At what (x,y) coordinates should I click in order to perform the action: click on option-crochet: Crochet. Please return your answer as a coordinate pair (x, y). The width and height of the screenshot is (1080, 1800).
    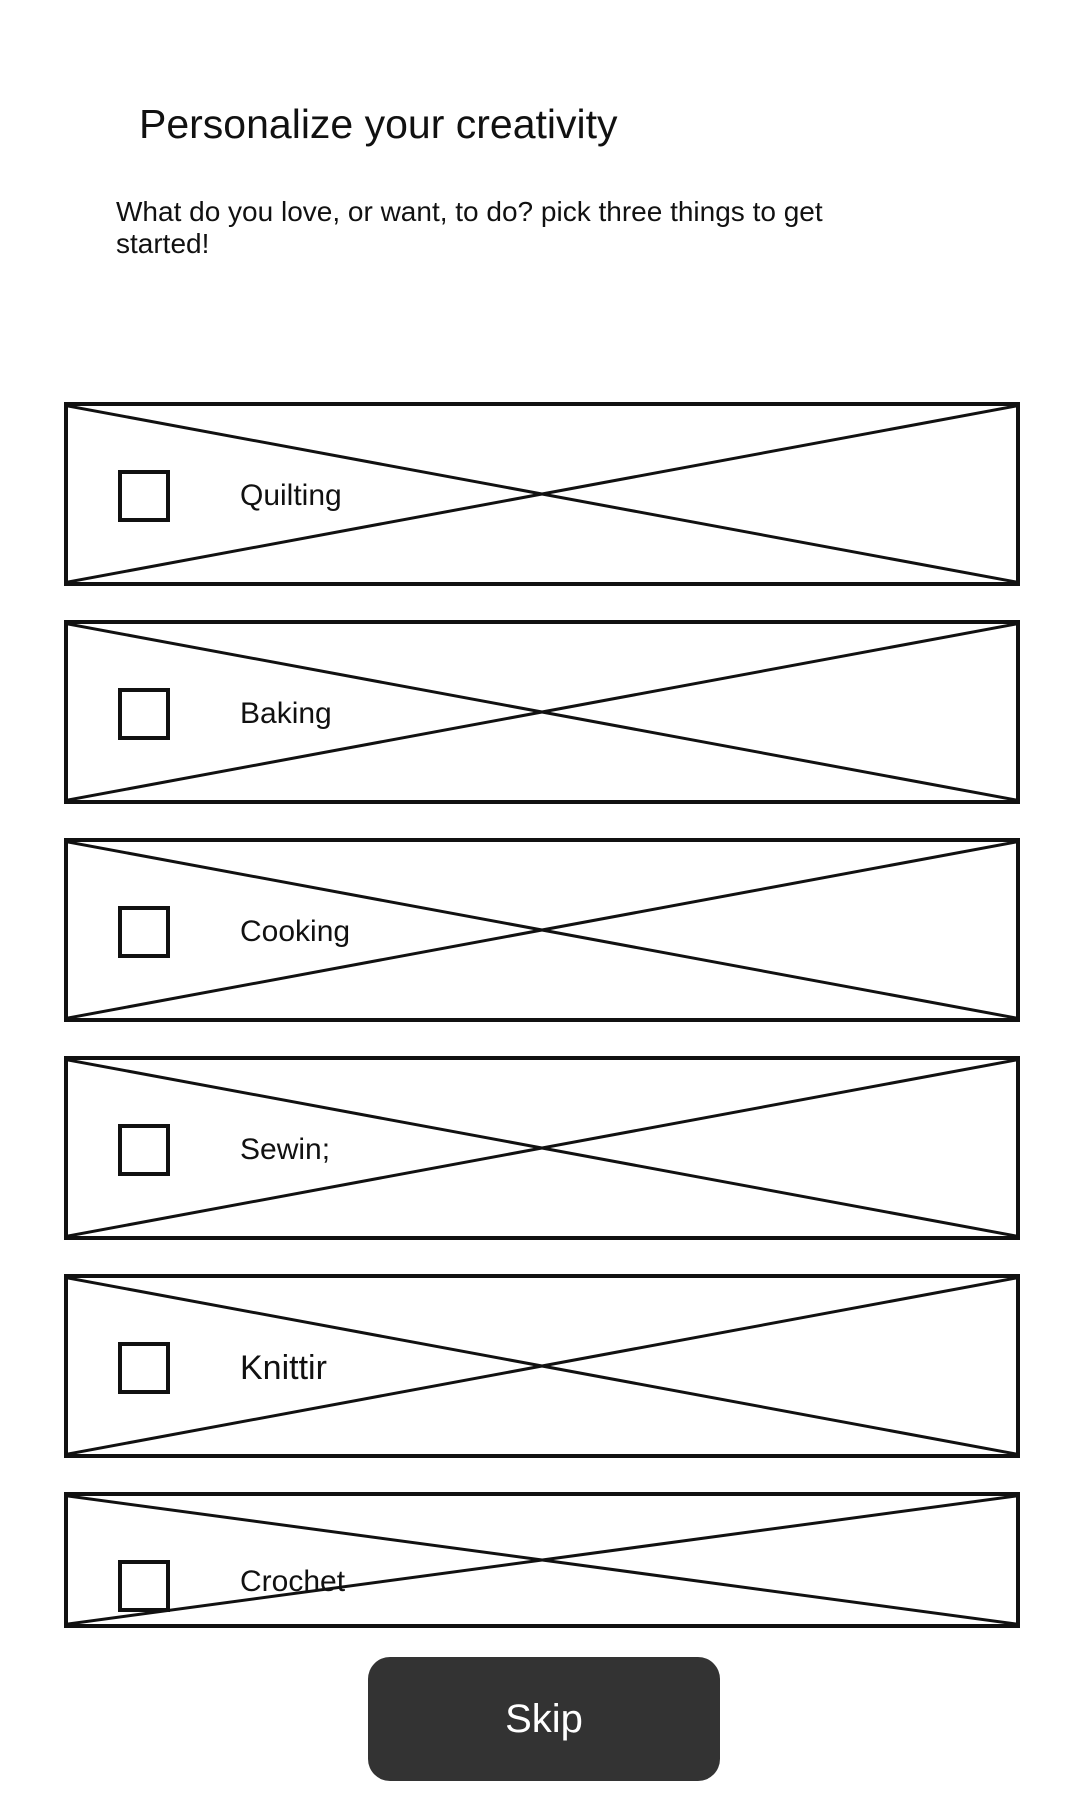
    Looking at the image, I should click on (542, 1560).